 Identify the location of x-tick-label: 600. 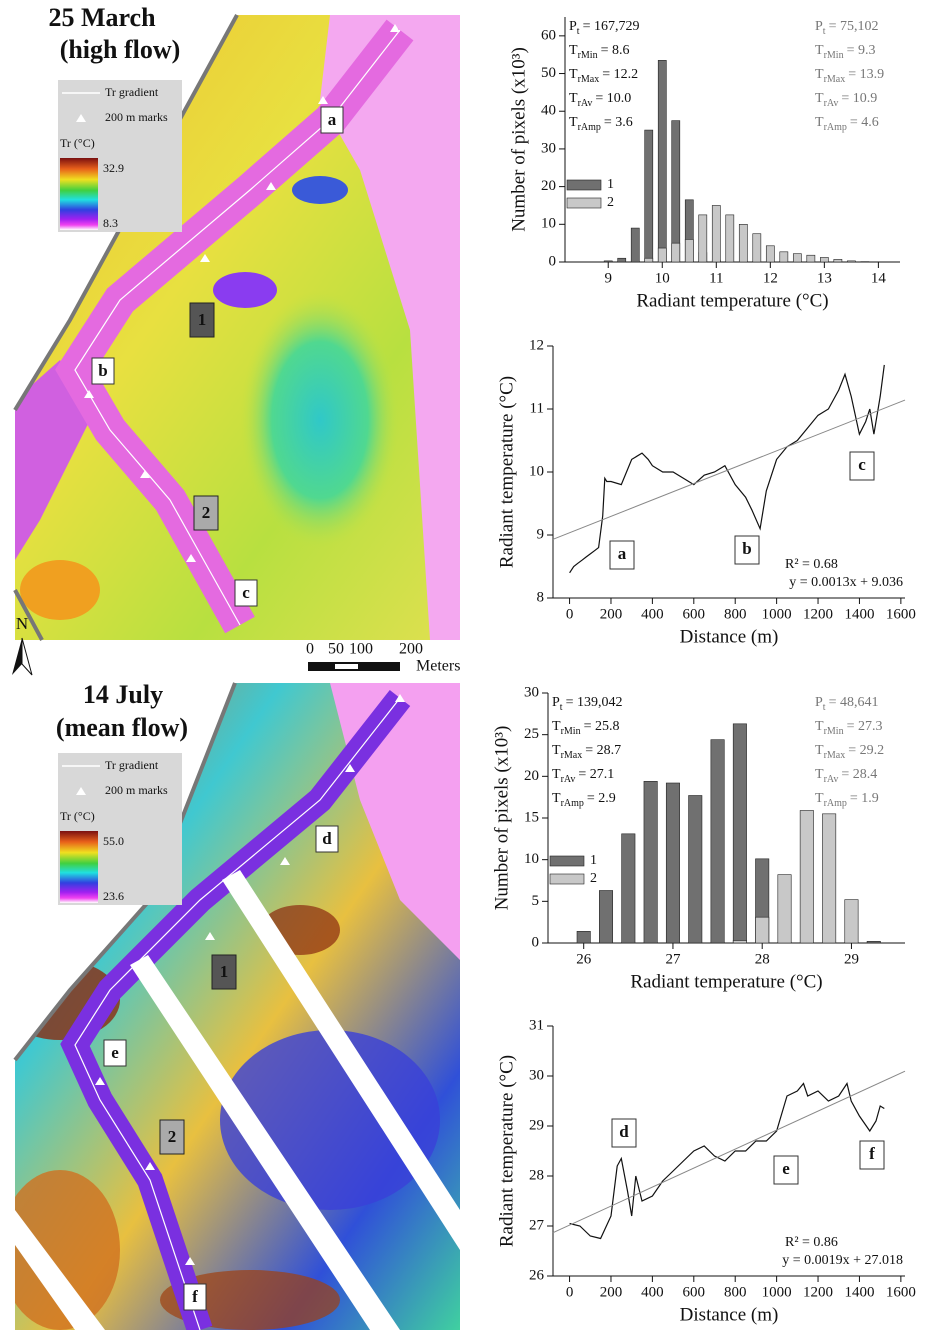
(694, 614).